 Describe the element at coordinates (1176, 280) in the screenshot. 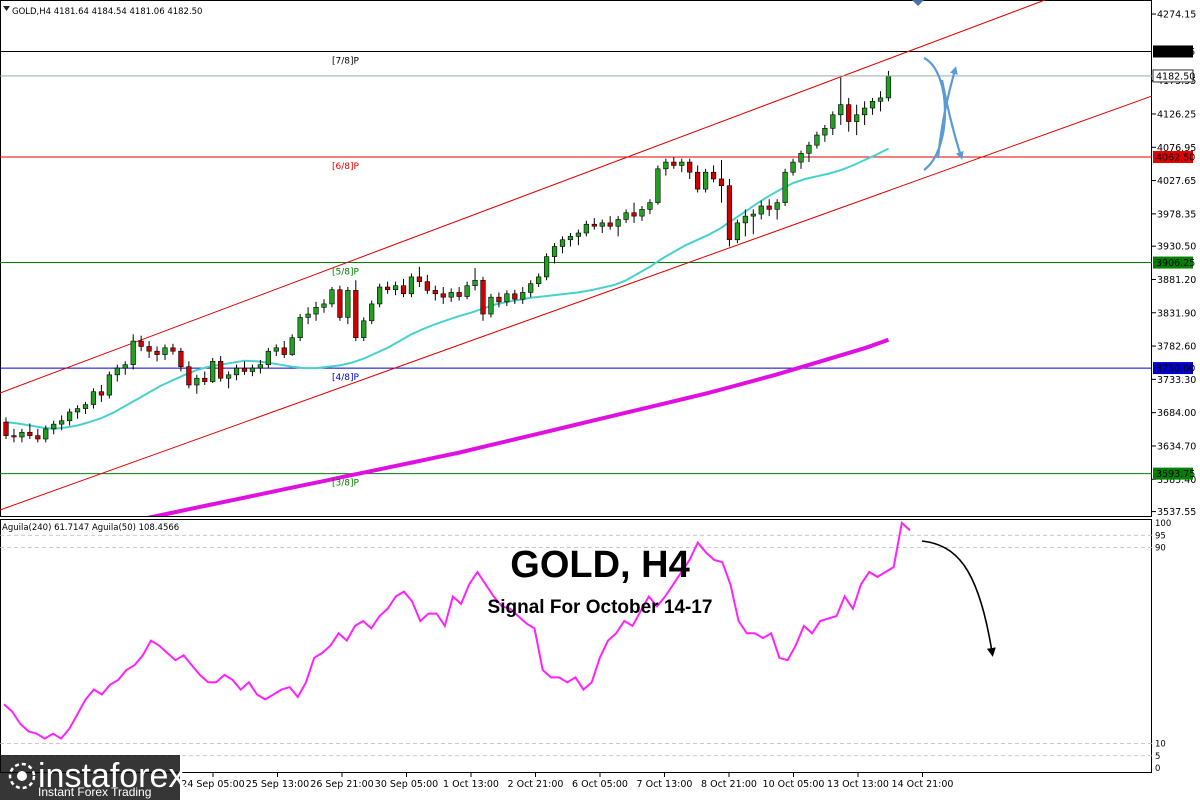

I see `price-tick-label: 3881.20` at that location.